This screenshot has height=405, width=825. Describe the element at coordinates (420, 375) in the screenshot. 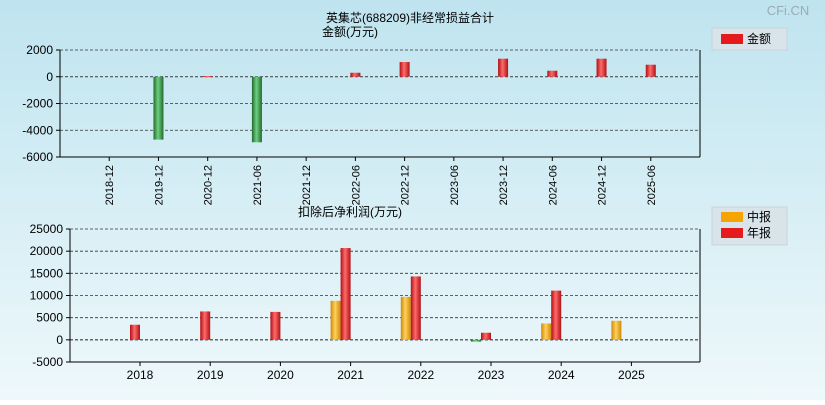

I see `bottom-x-tick-label: 2022` at that location.